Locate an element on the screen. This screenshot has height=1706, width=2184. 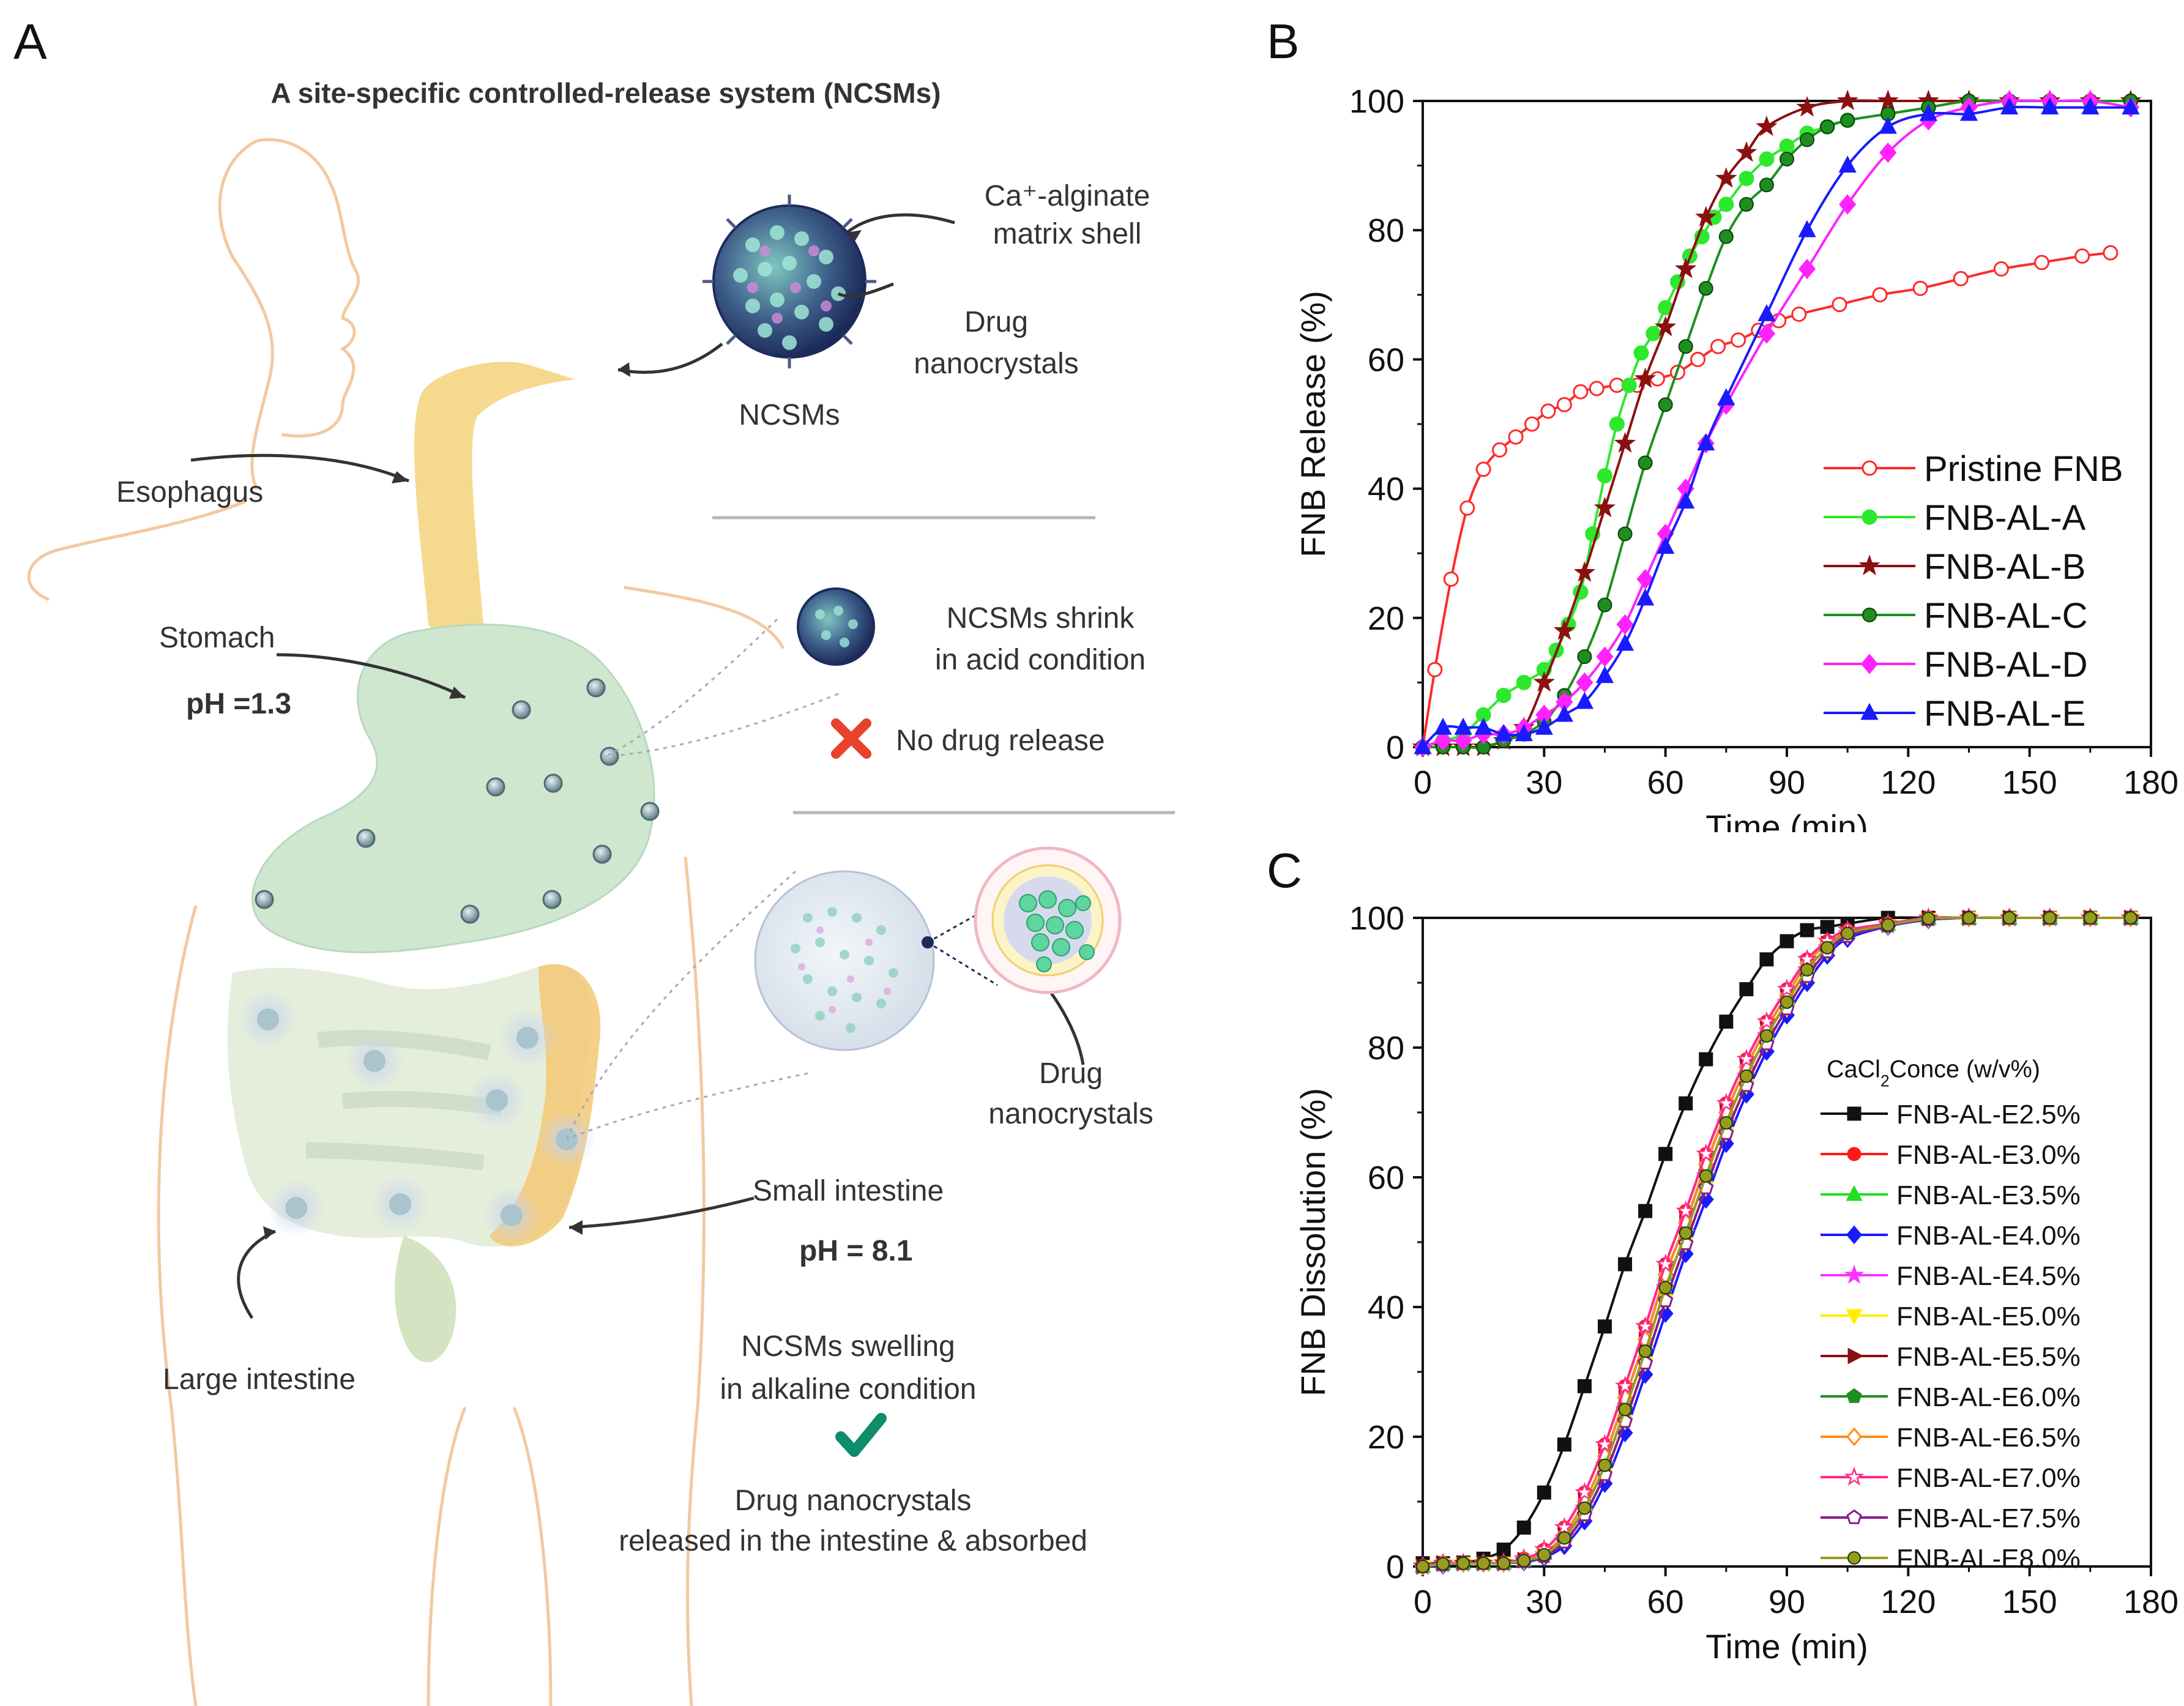
y-tick-label: 80 is located at coordinates (1386, 1048).